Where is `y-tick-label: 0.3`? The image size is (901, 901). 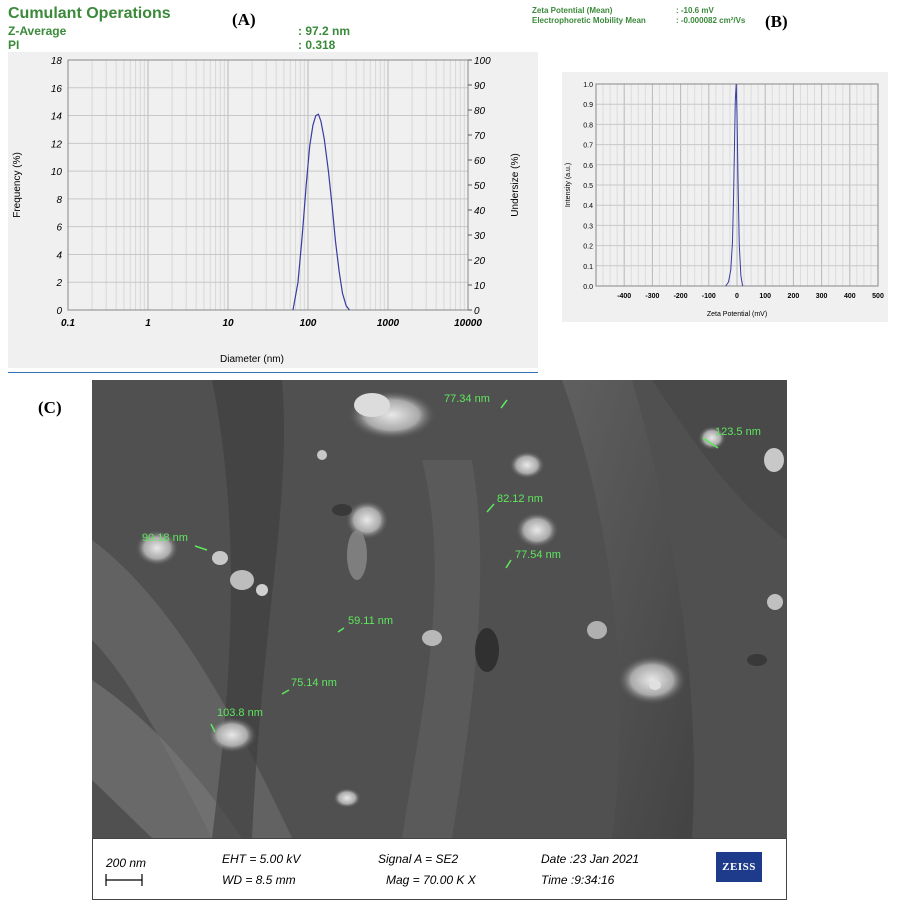 y-tick-label: 0.3 is located at coordinates (588, 226).